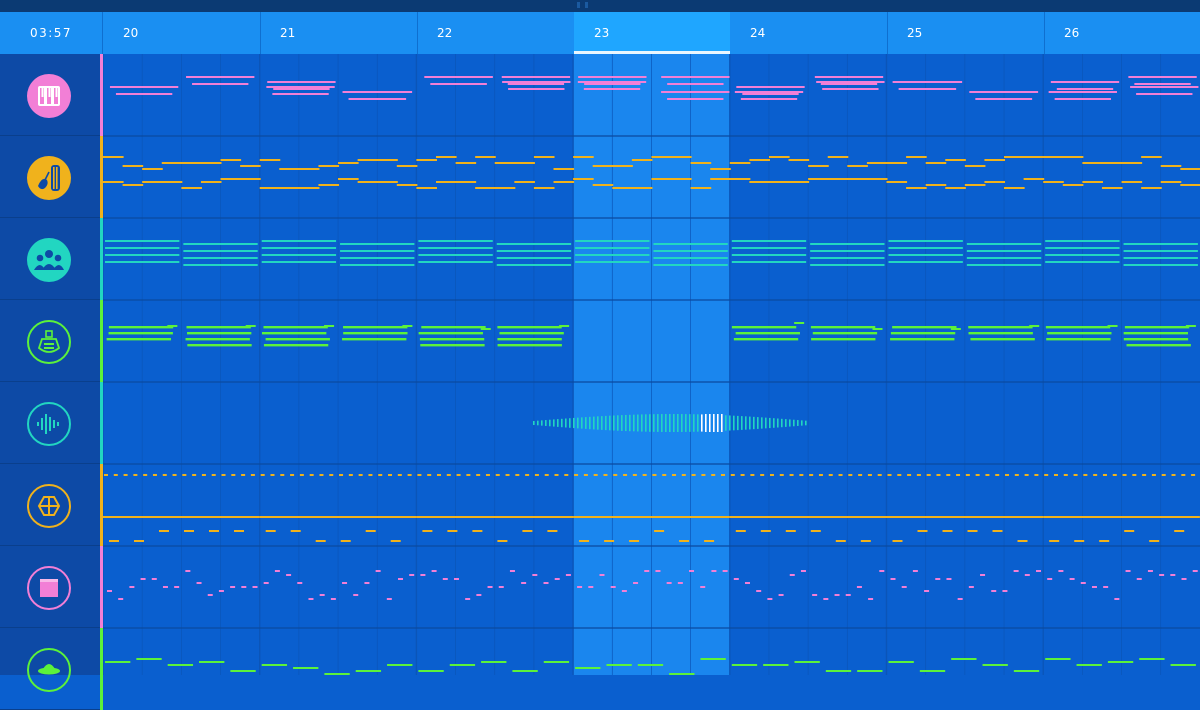 The image size is (1200, 710). I want to click on bar-divider, so click(260, 33).